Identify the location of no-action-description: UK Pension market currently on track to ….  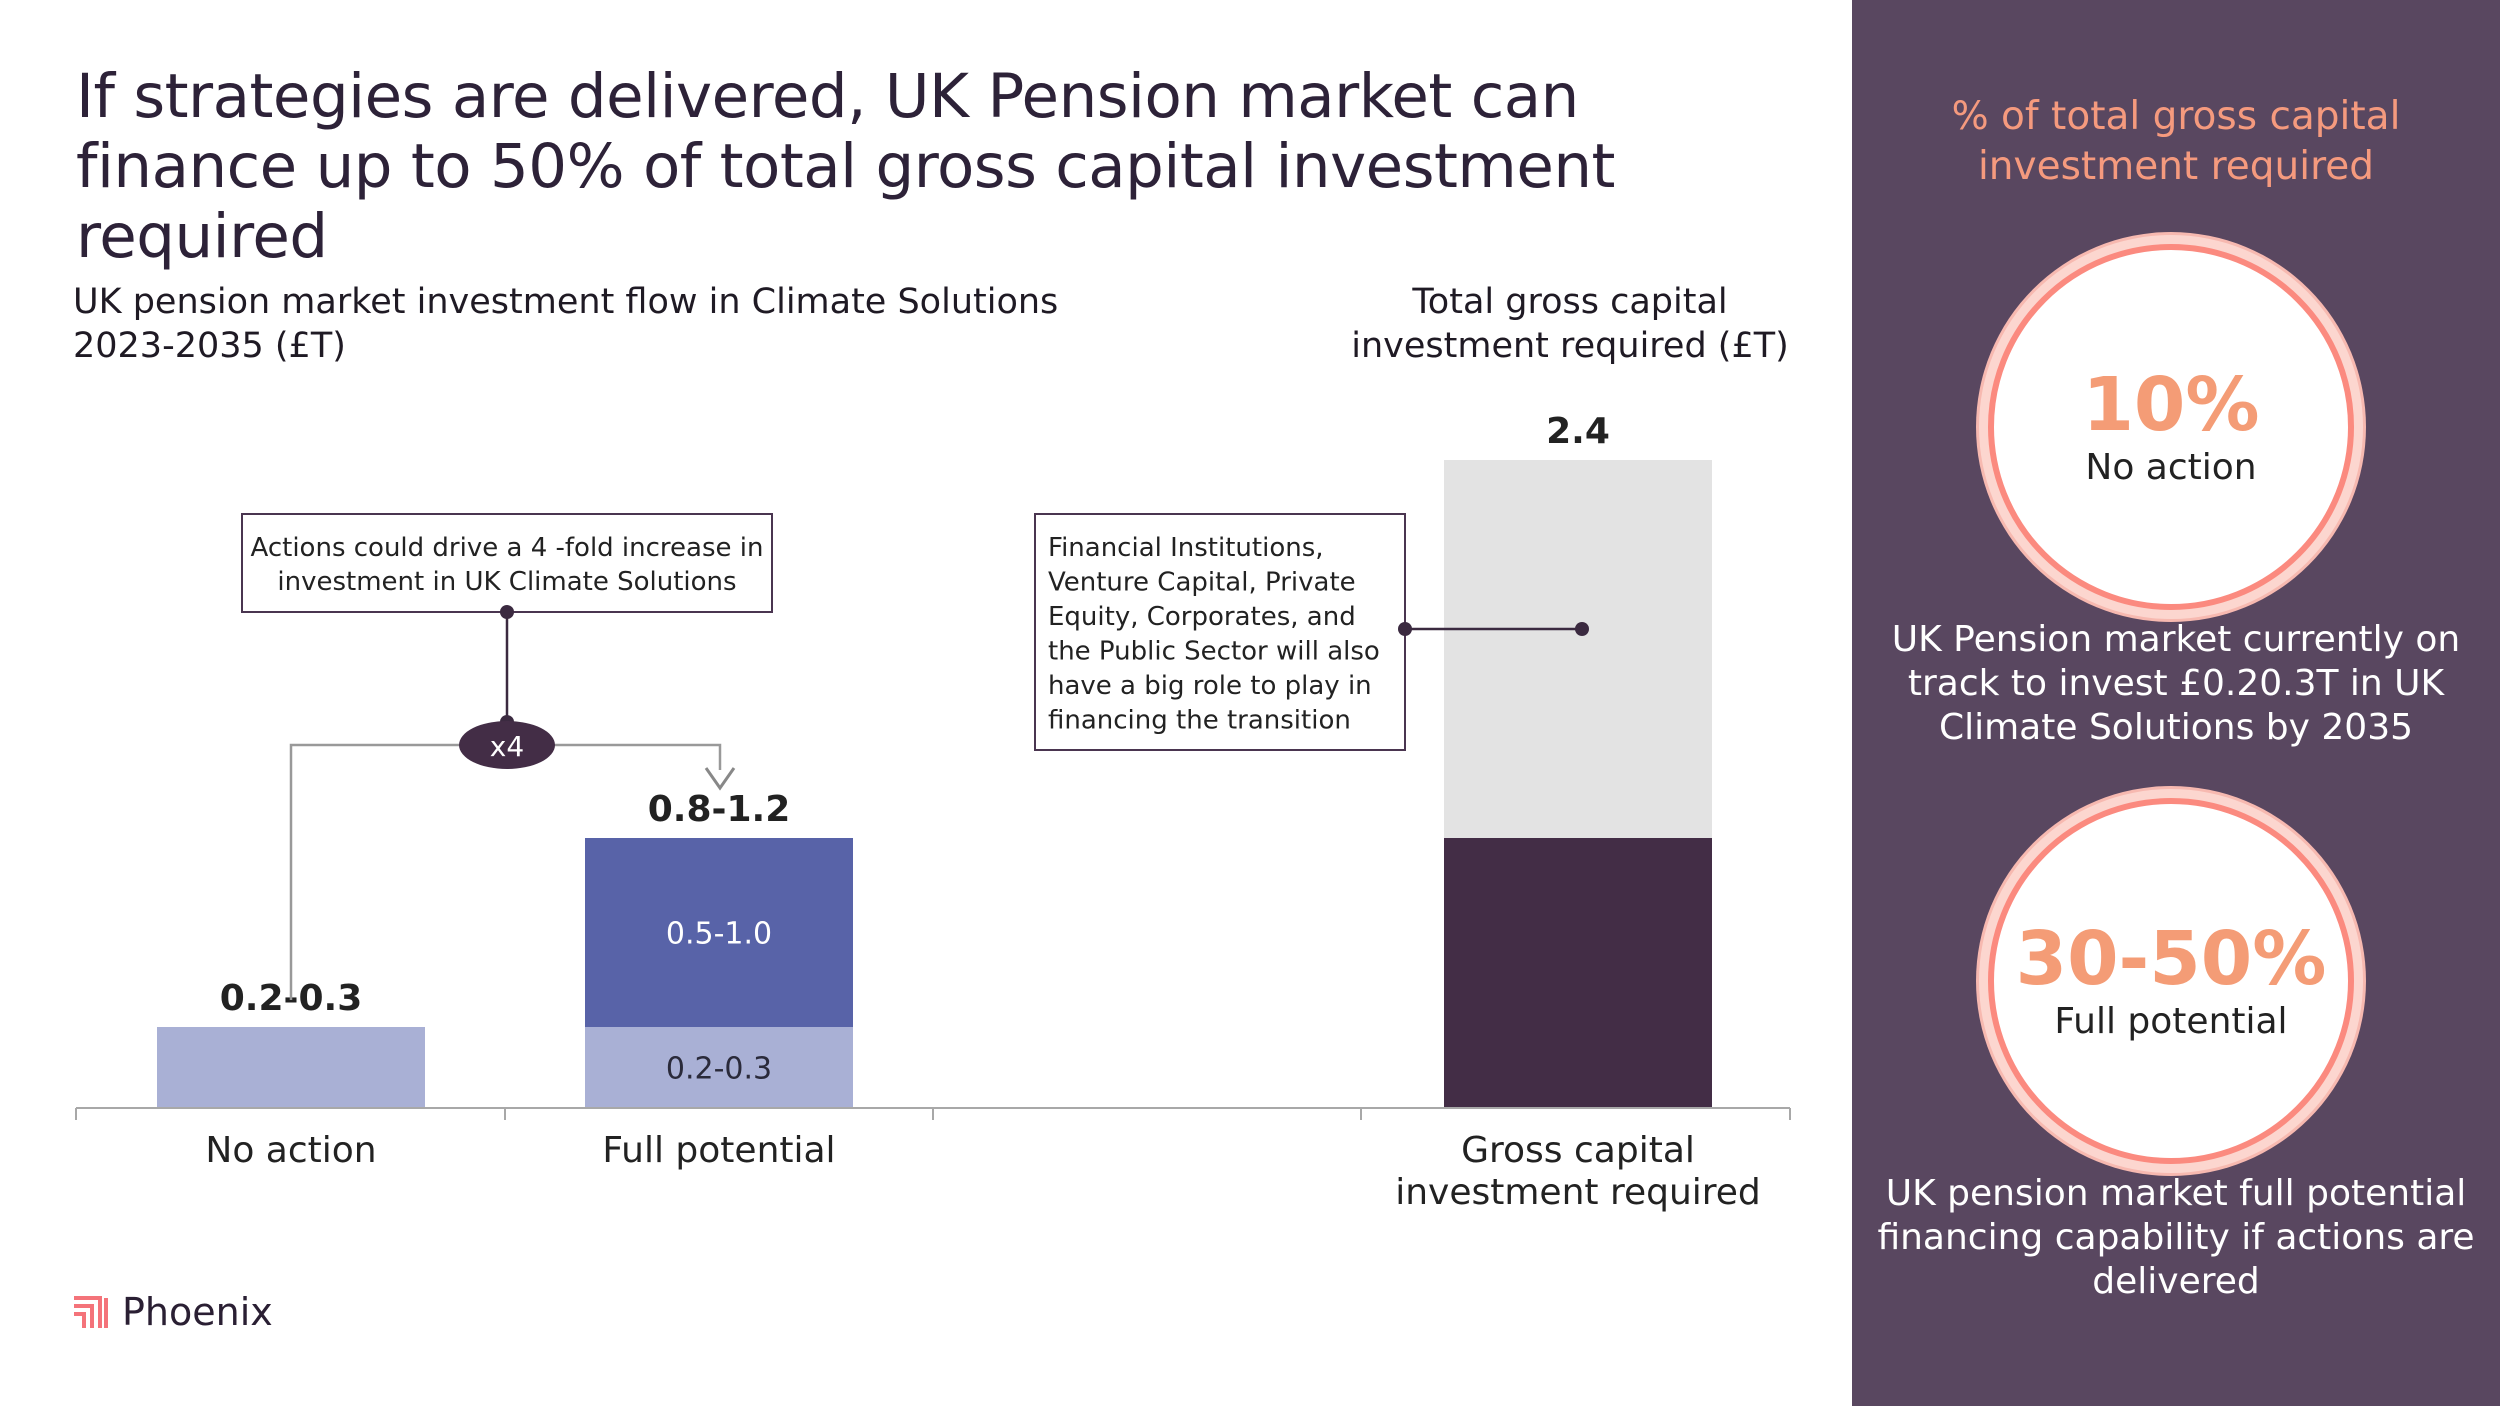
(2176, 683).